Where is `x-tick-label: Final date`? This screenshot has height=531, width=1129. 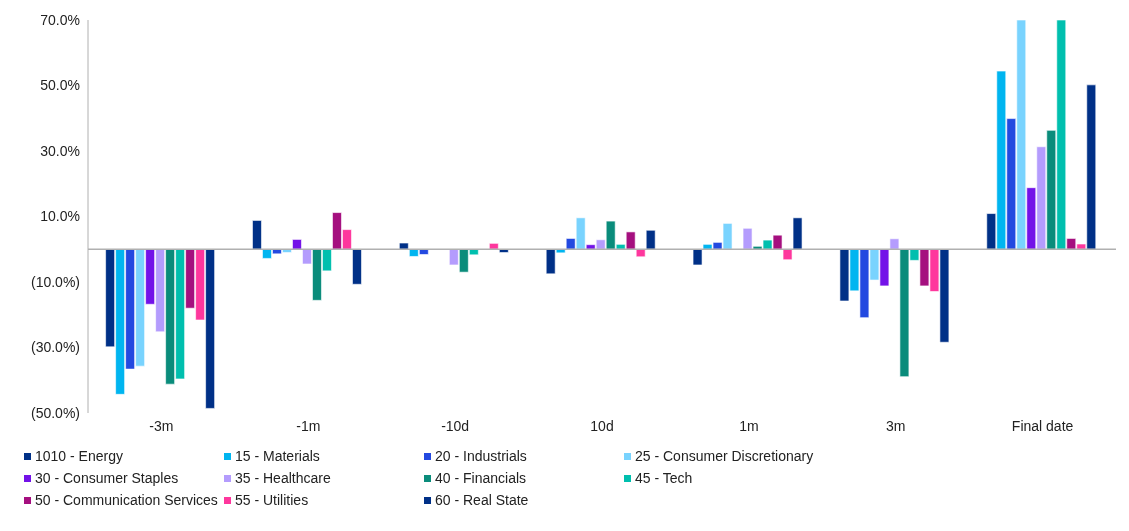 x-tick-label: Final date is located at coordinates (1042, 425).